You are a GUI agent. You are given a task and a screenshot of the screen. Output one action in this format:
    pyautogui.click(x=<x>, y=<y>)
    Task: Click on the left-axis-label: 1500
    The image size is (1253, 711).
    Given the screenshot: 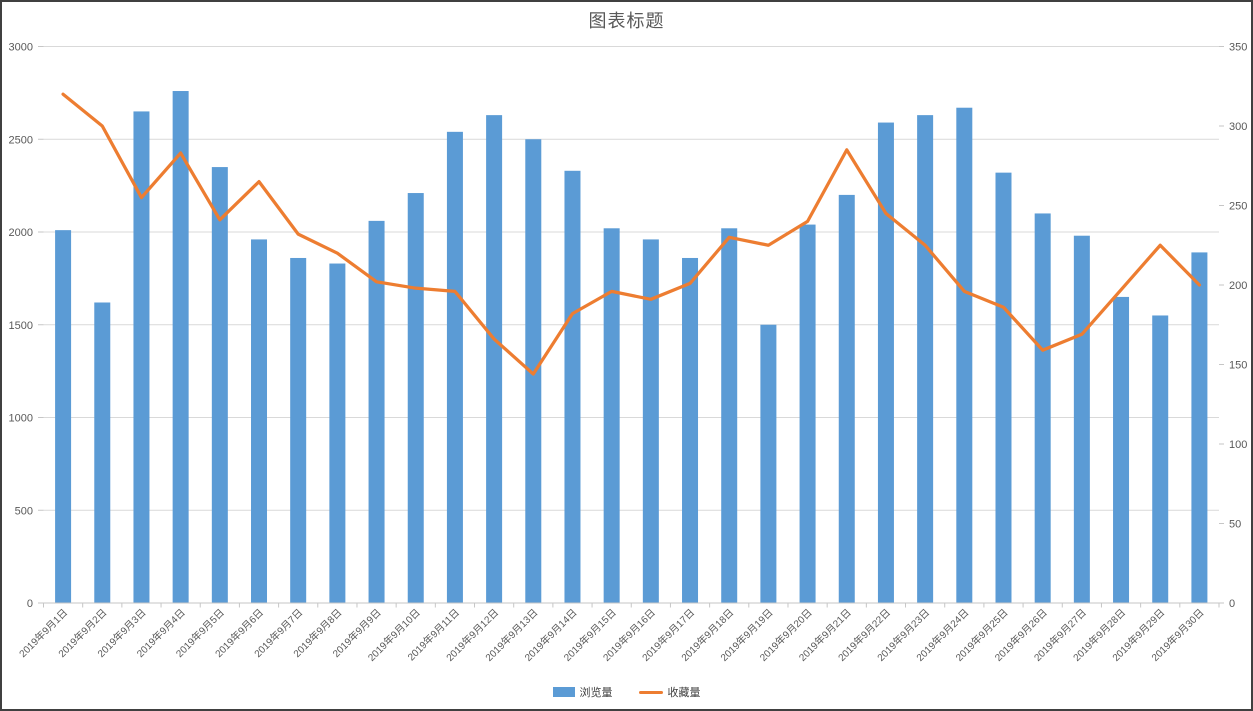 What is the action you would take?
    pyautogui.click(x=21, y=326)
    